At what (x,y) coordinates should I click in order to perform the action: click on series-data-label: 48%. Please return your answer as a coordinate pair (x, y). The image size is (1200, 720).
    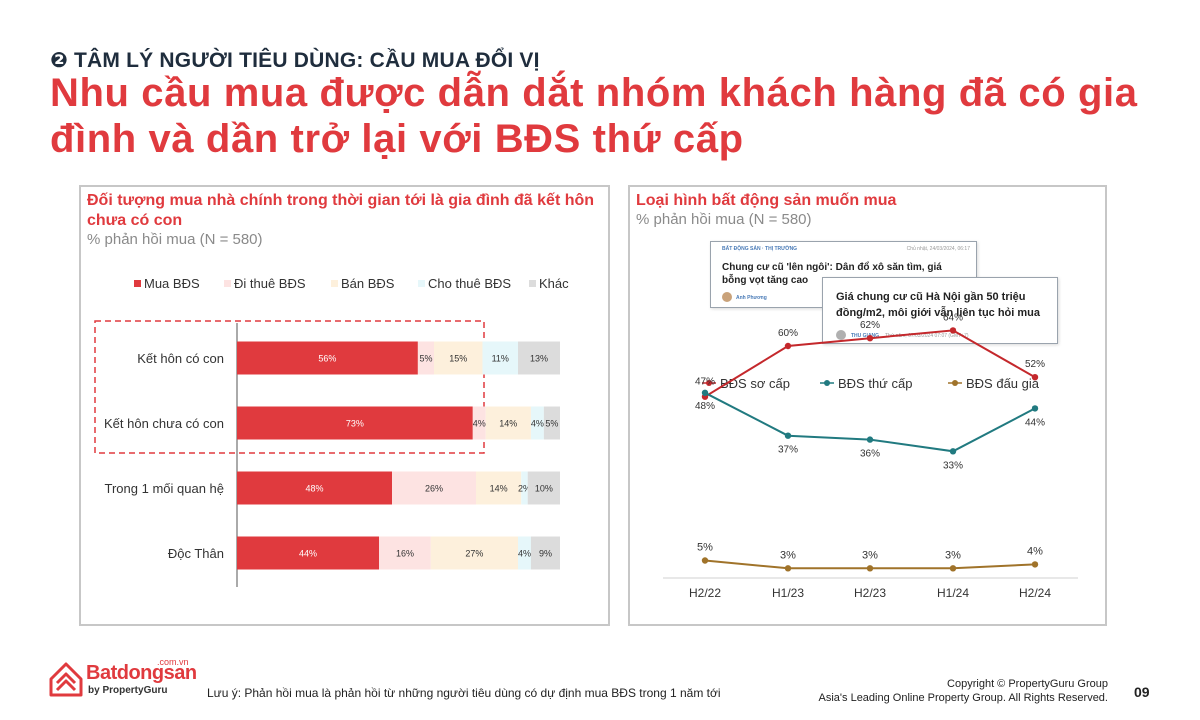
    Looking at the image, I should click on (705, 406).